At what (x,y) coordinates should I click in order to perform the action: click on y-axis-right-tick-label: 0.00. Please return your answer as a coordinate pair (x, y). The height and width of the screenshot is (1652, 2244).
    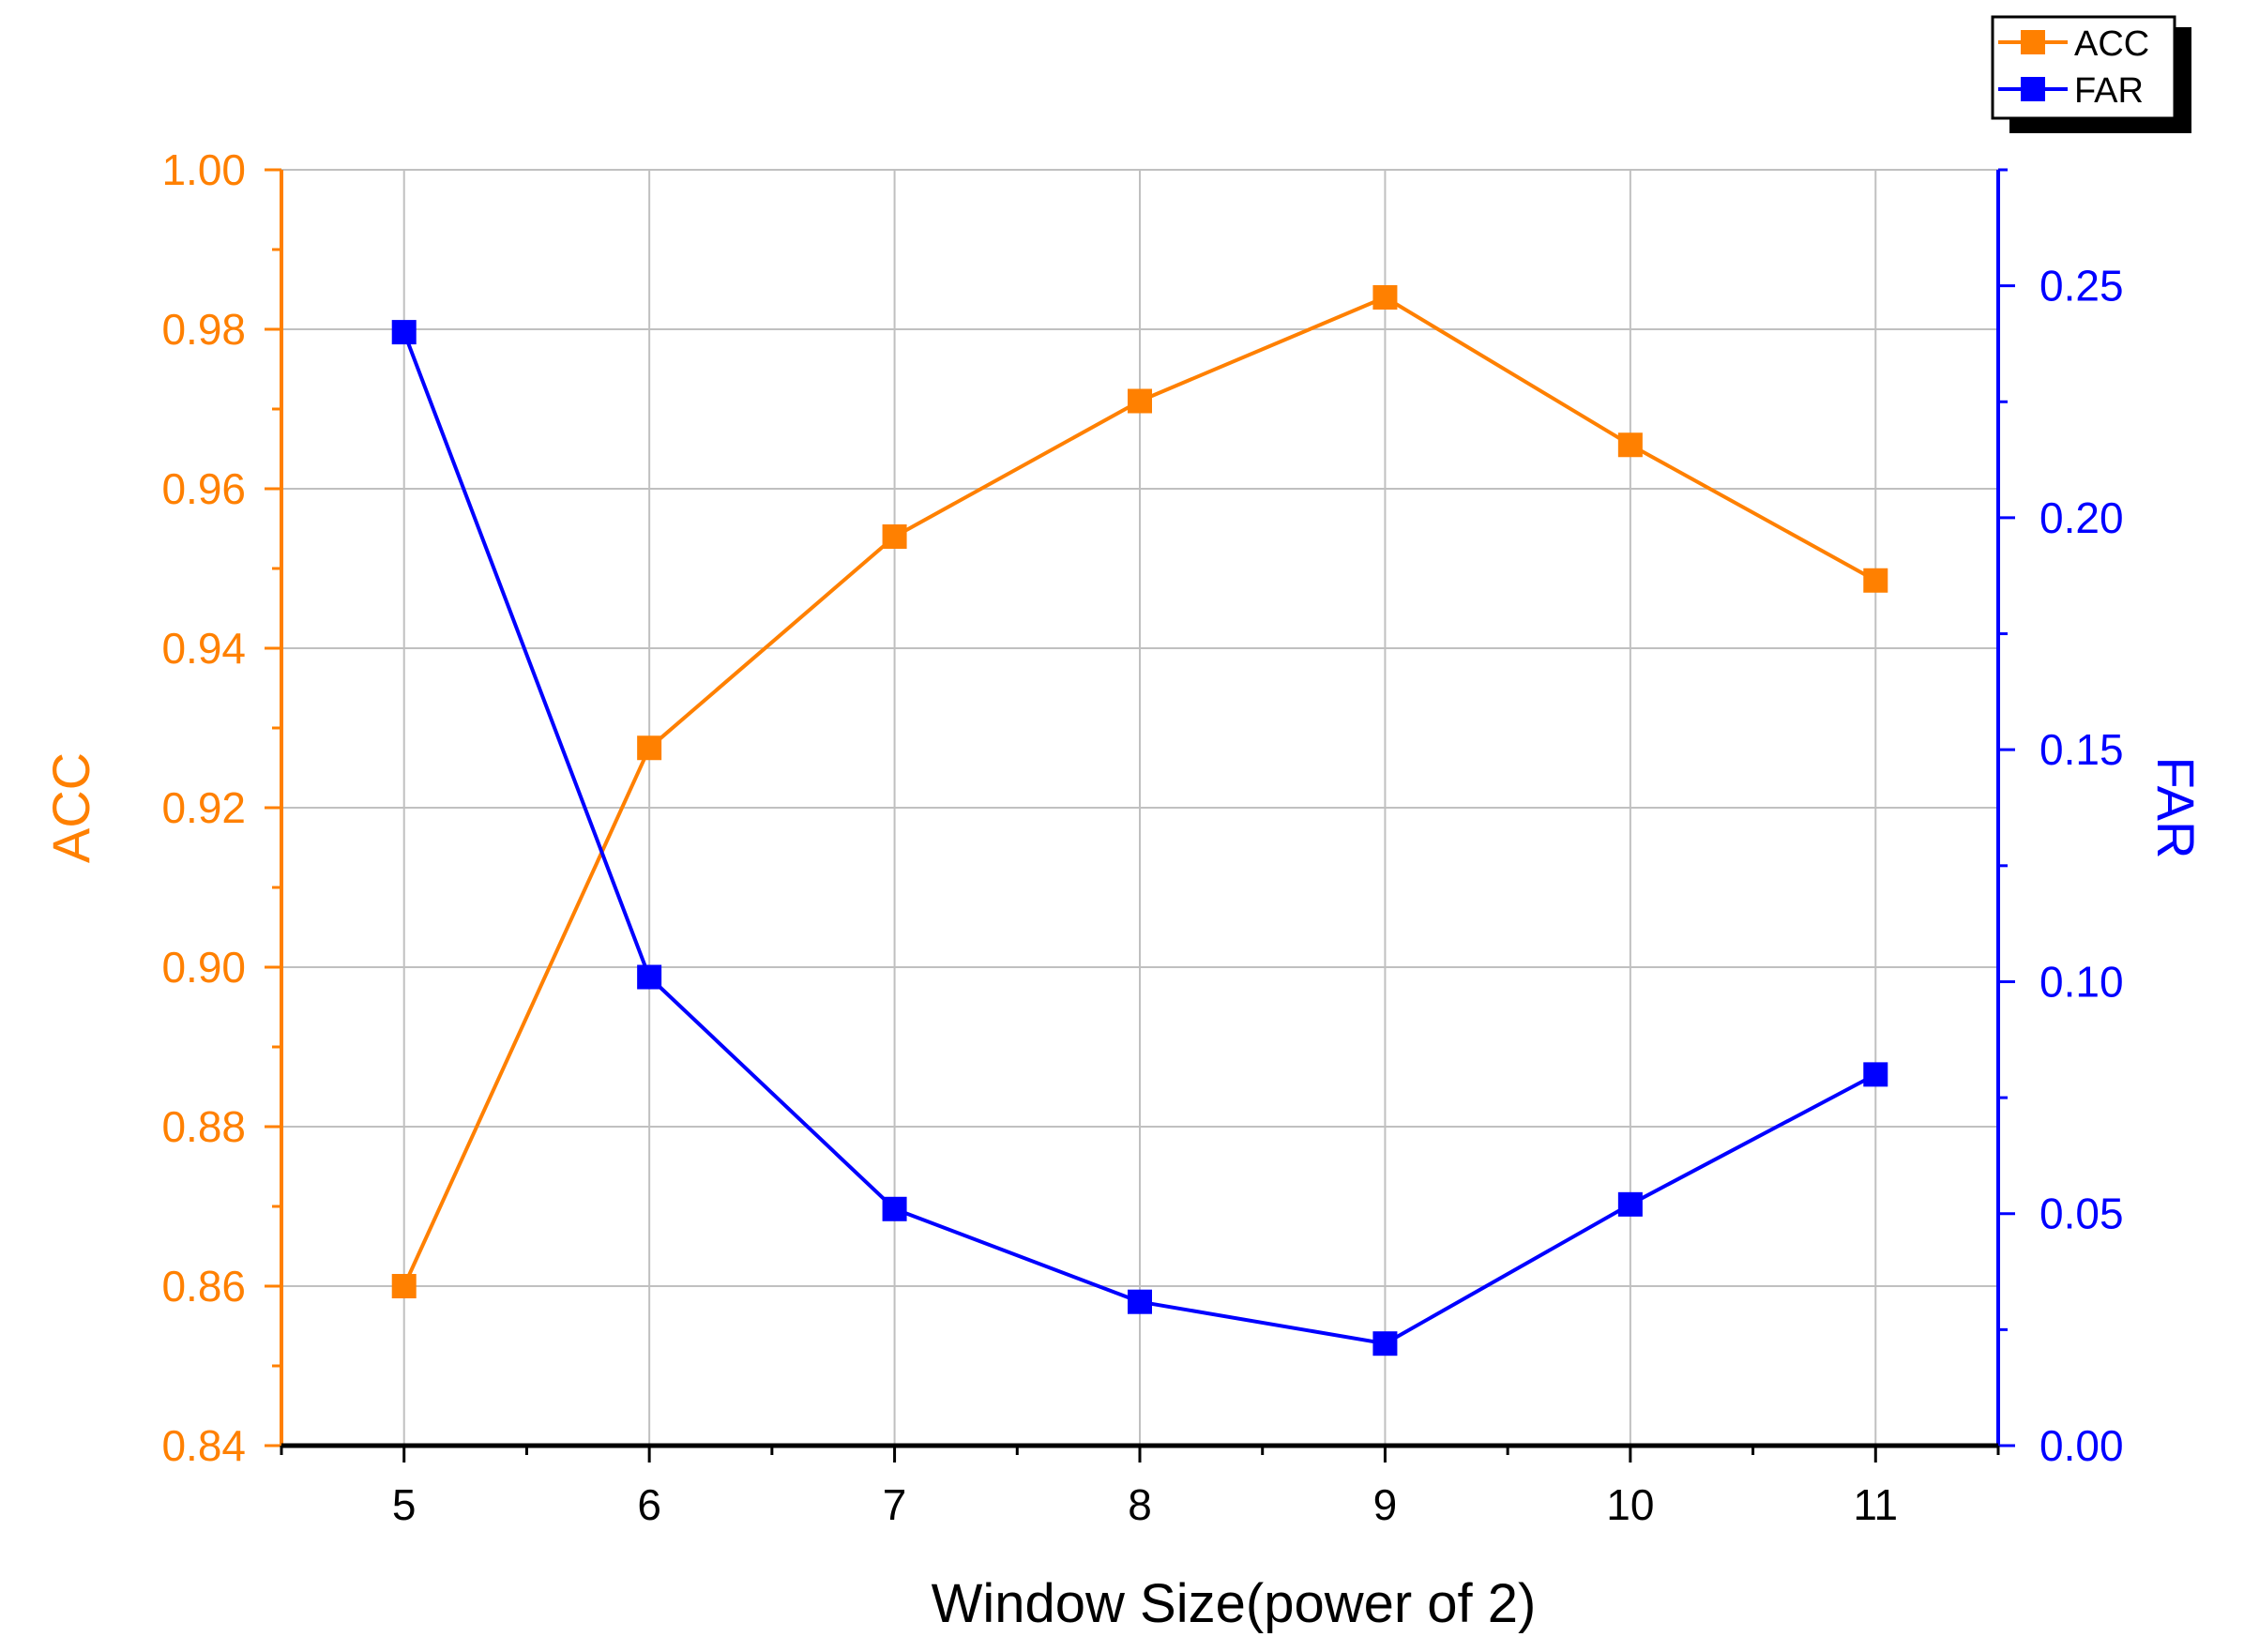
    Looking at the image, I should click on (2081, 1445).